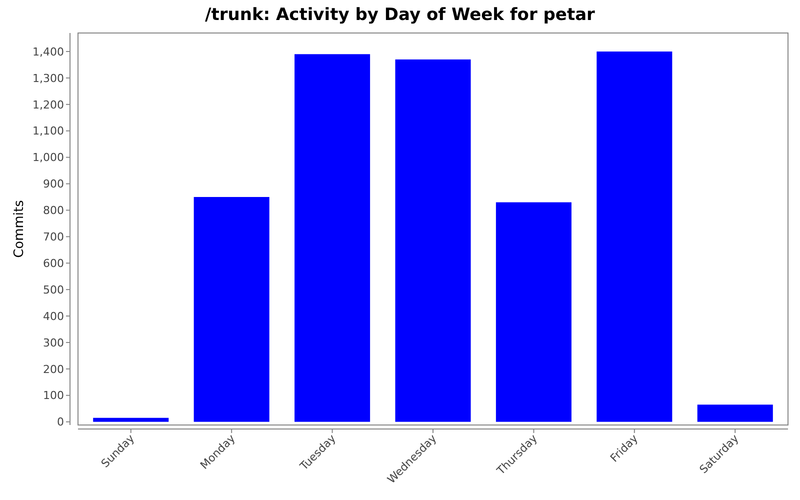  I want to click on y-tick-label: 1,100, so click(48, 131).